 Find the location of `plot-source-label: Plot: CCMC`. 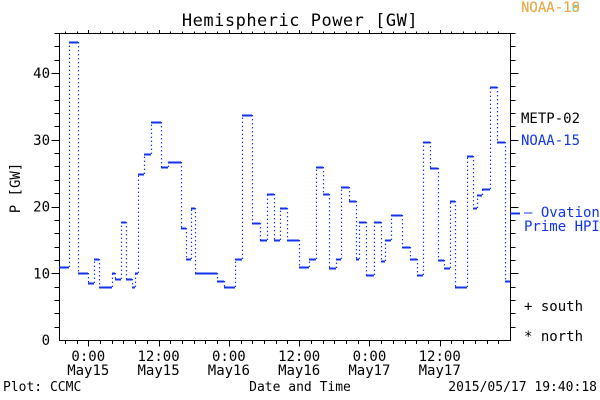

plot-source-label: Plot: CCMC is located at coordinates (42, 387).